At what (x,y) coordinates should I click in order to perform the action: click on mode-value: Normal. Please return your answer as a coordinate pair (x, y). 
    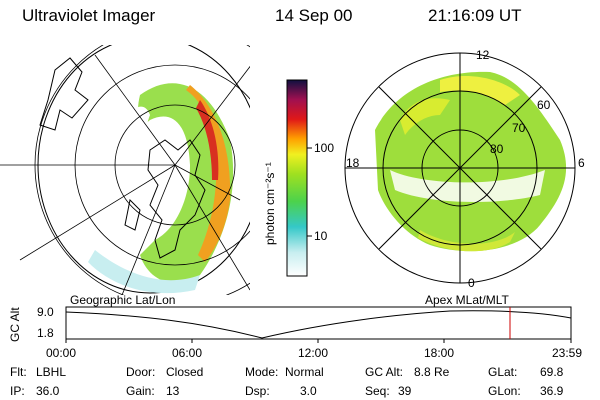
    Looking at the image, I should click on (304, 372).